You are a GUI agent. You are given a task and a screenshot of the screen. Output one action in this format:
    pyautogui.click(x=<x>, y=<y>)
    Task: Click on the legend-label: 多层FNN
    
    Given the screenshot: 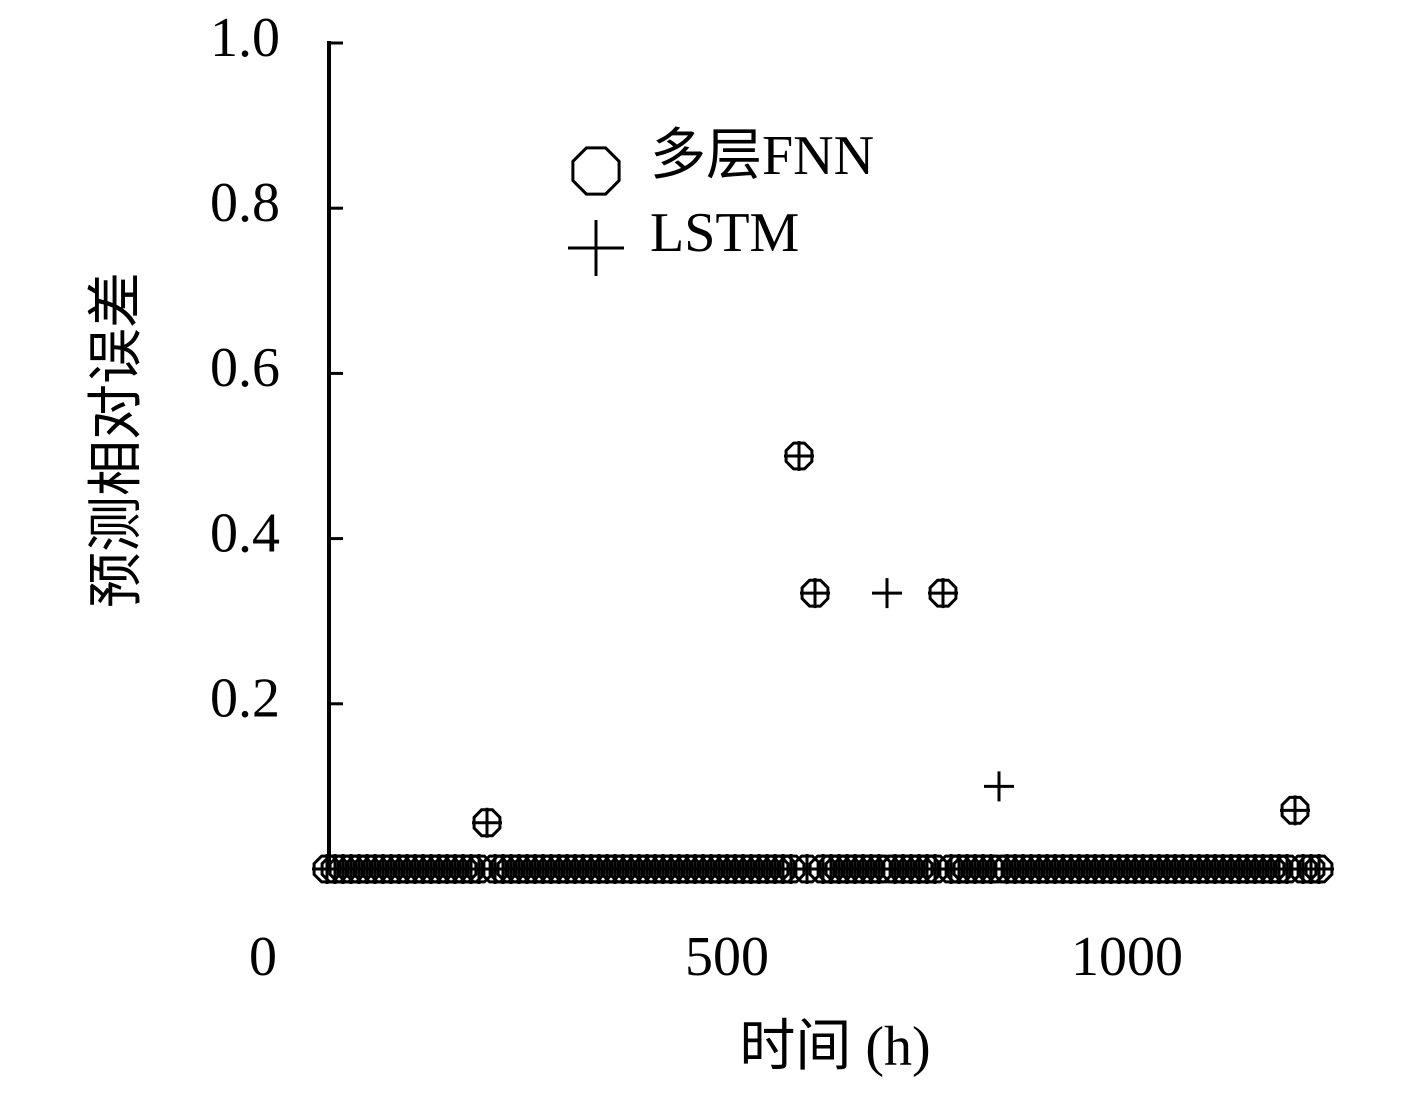 What is the action you would take?
    pyautogui.click(x=762, y=156)
    